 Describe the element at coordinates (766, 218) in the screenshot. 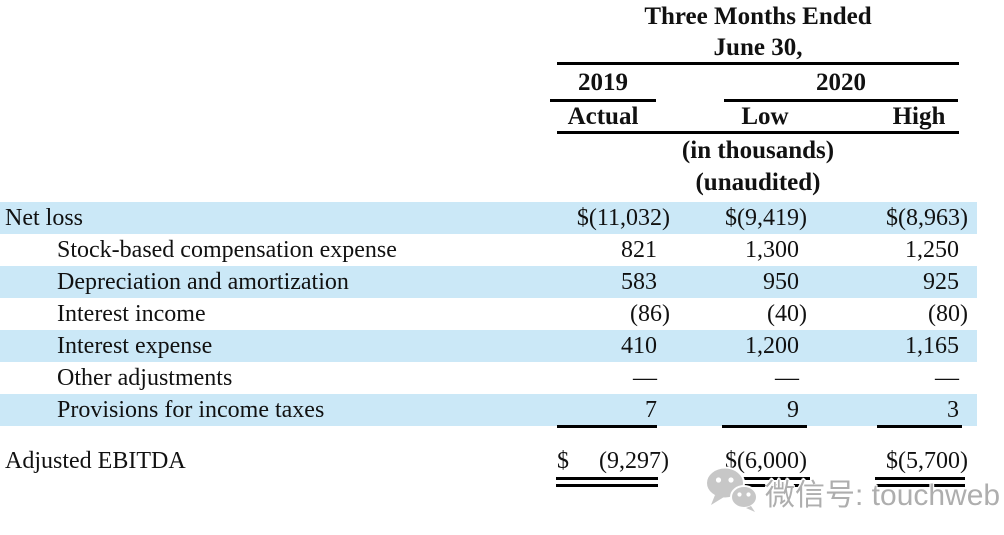

I see `cell-low: $(9,419)` at that location.